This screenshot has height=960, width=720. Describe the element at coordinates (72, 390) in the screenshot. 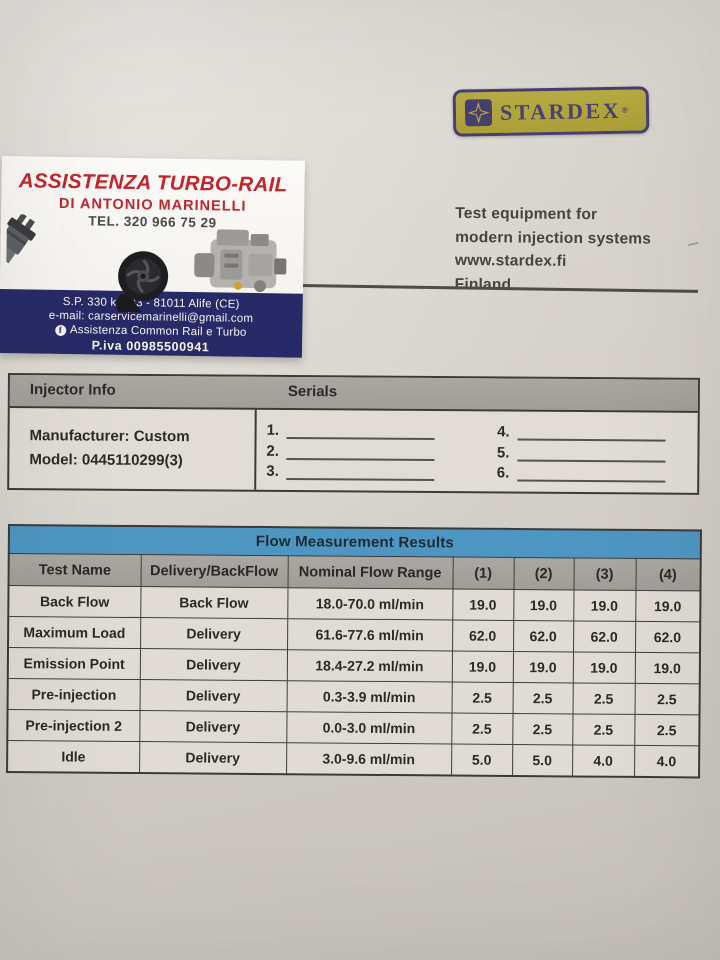

I see `injector-info-title: Injector Info` at that location.